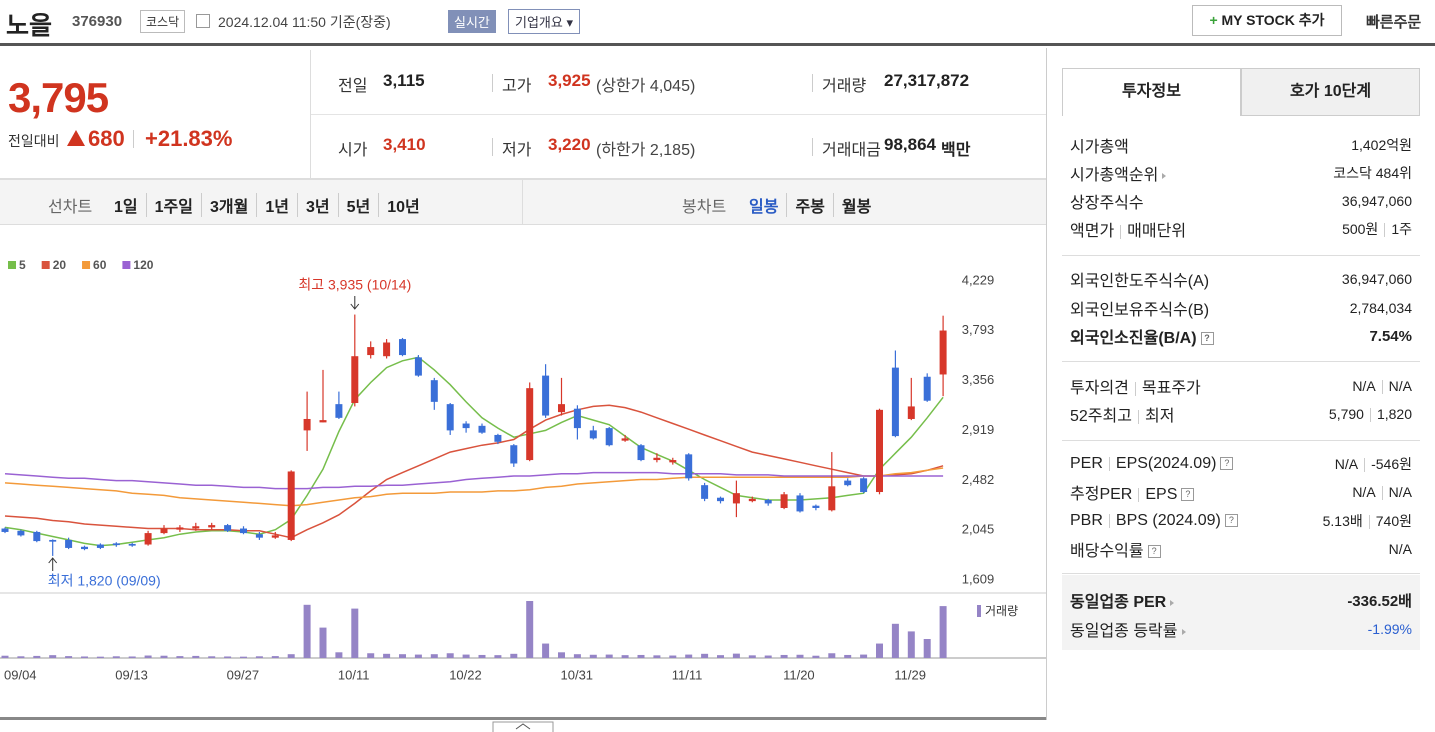  What do you see at coordinates (577, 674) in the screenshot?
I see `x-tick-label: 10/31` at bounding box center [577, 674].